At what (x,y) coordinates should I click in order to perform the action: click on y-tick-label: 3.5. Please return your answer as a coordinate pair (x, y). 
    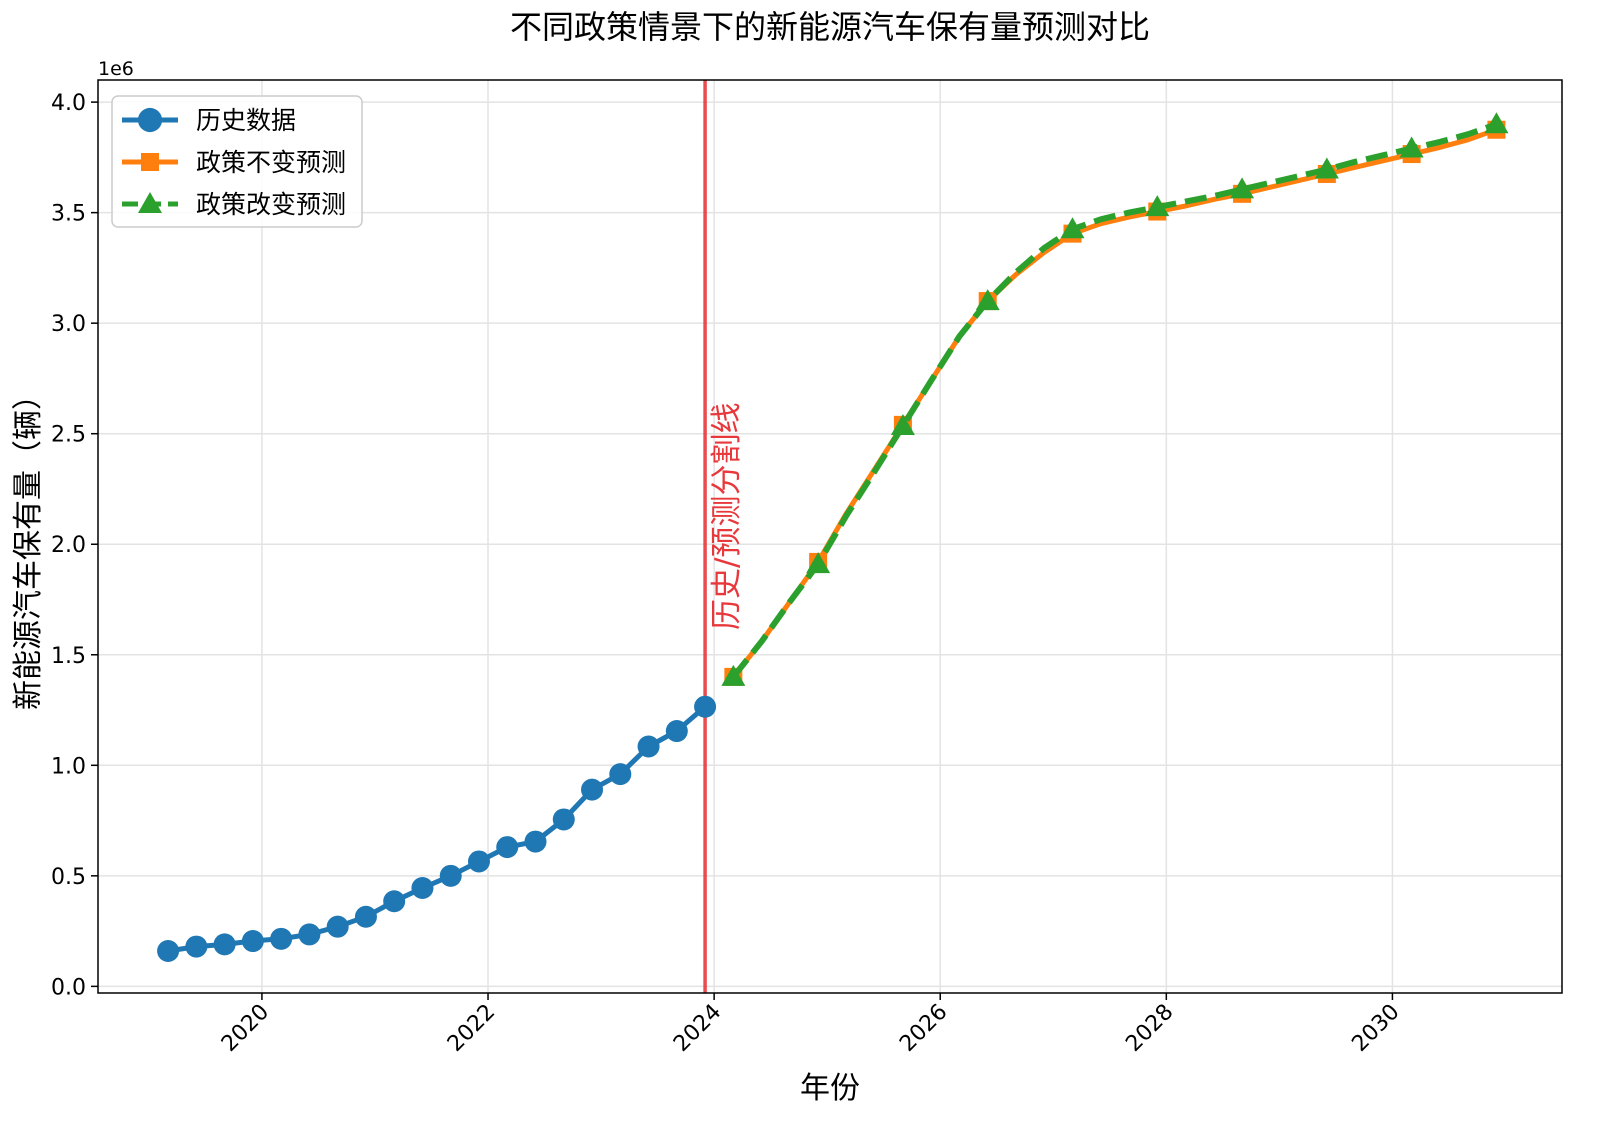
    Looking at the image, I should click on (68, 214).